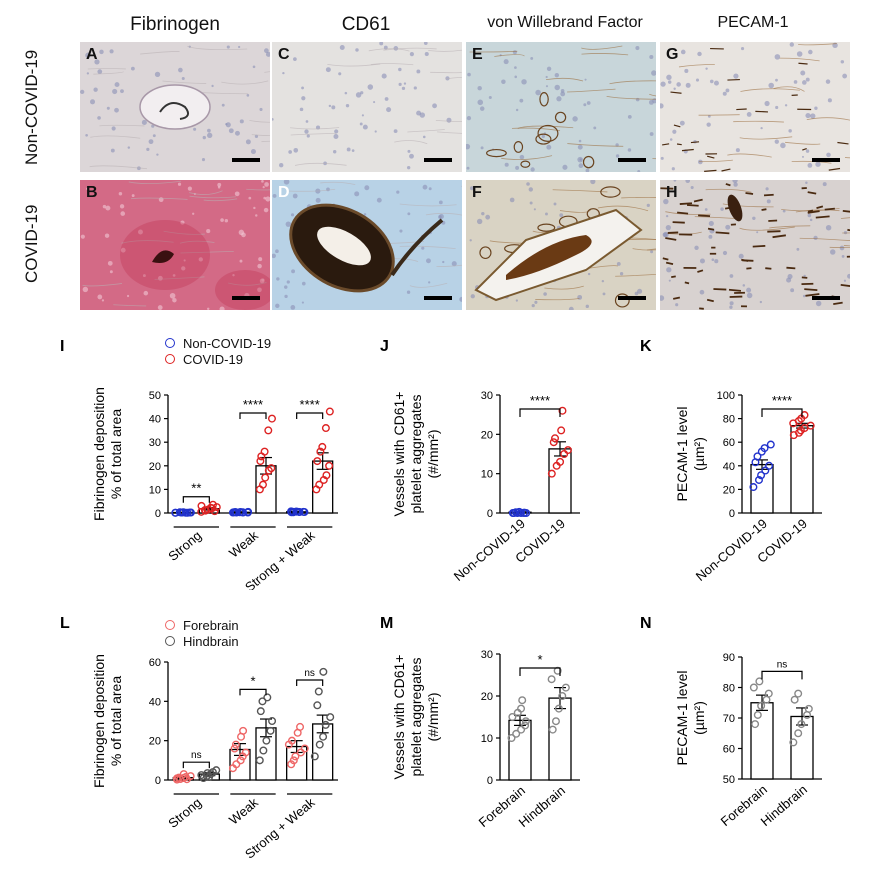  Describe the element at coordinates (175, 24) in the screenshot. I see `column-title-fibrinogen: Fibrinogen` at that location.